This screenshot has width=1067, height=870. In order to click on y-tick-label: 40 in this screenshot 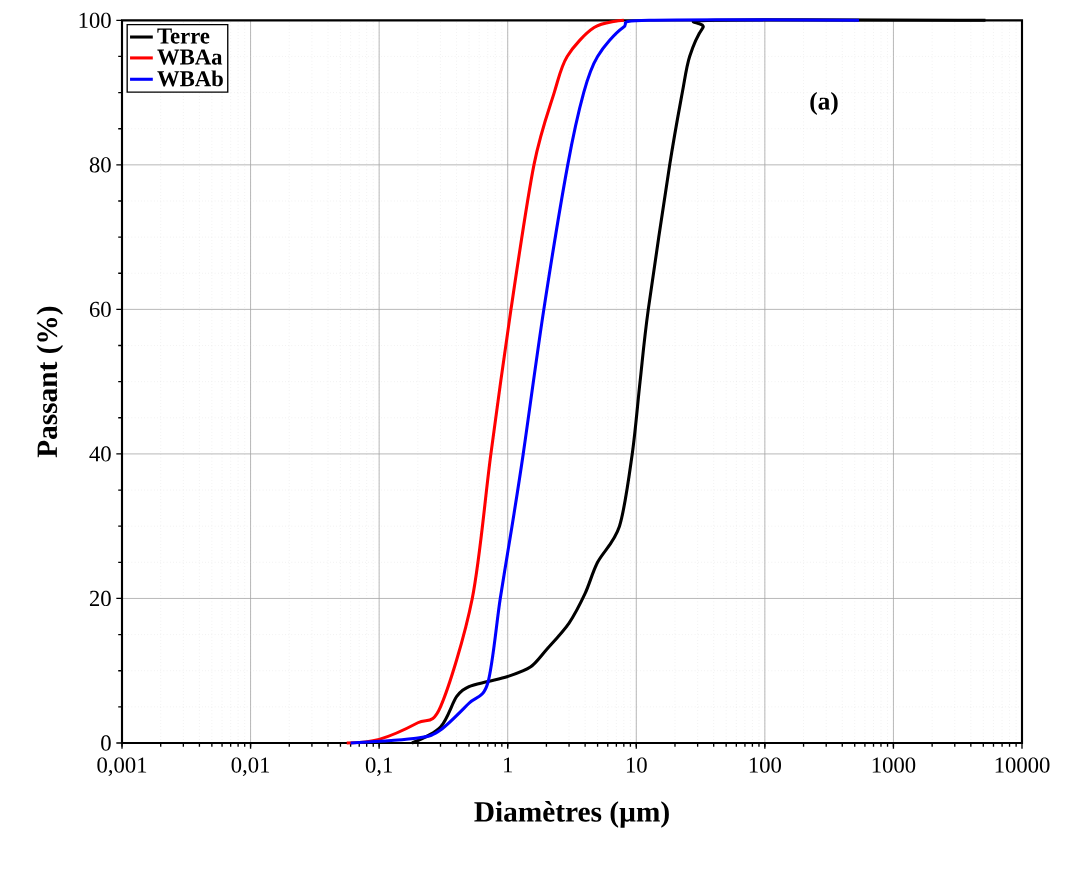, I will do `click(100, 454)`.